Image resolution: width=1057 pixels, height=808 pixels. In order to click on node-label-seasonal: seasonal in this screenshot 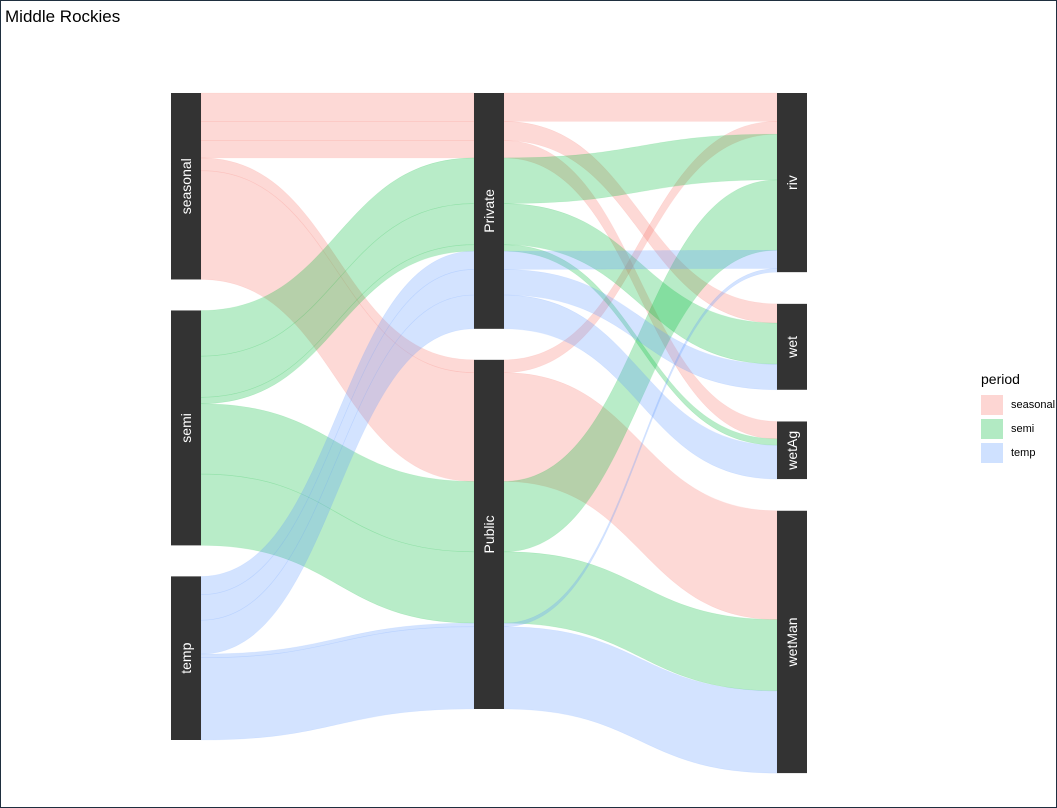, I will do `click(186, 186)`.